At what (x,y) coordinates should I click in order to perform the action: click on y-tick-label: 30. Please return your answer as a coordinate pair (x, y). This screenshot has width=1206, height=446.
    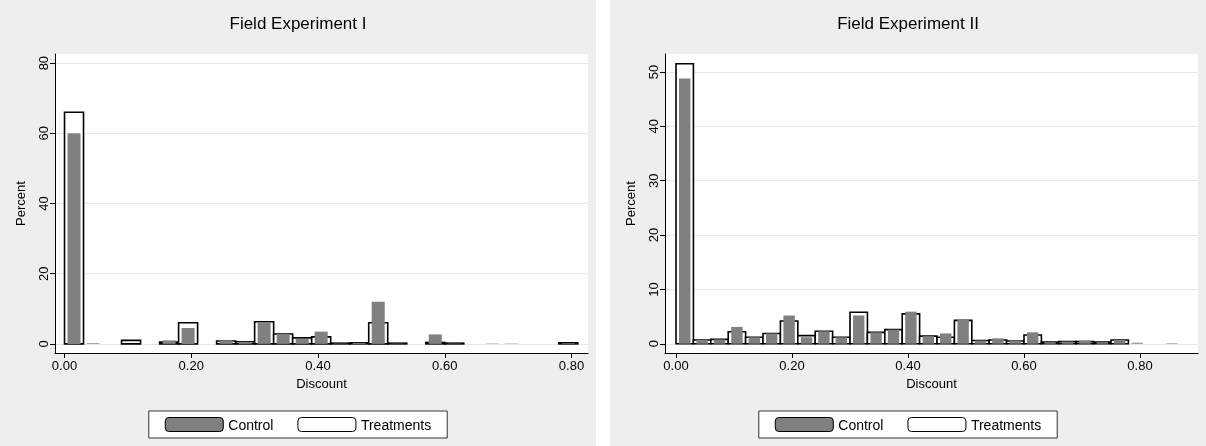
    Looking at the image, I should click on (653, 180).